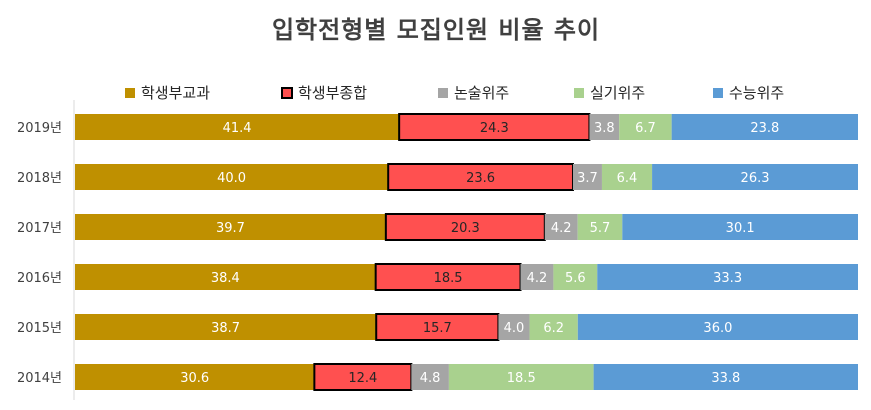  I want to click on data-label-2016-series-3: 5.6, so click(575, 278).